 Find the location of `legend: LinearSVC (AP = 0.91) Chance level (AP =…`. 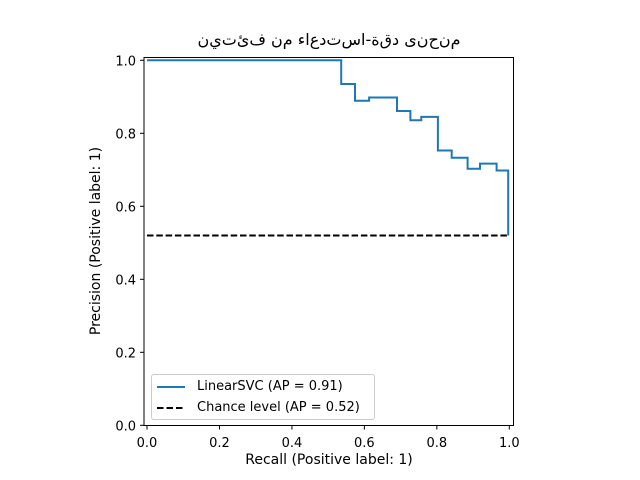

legend: LinearSVC (AP = 0.91) Chance level (AP =… is located at coordinates (263, 397).